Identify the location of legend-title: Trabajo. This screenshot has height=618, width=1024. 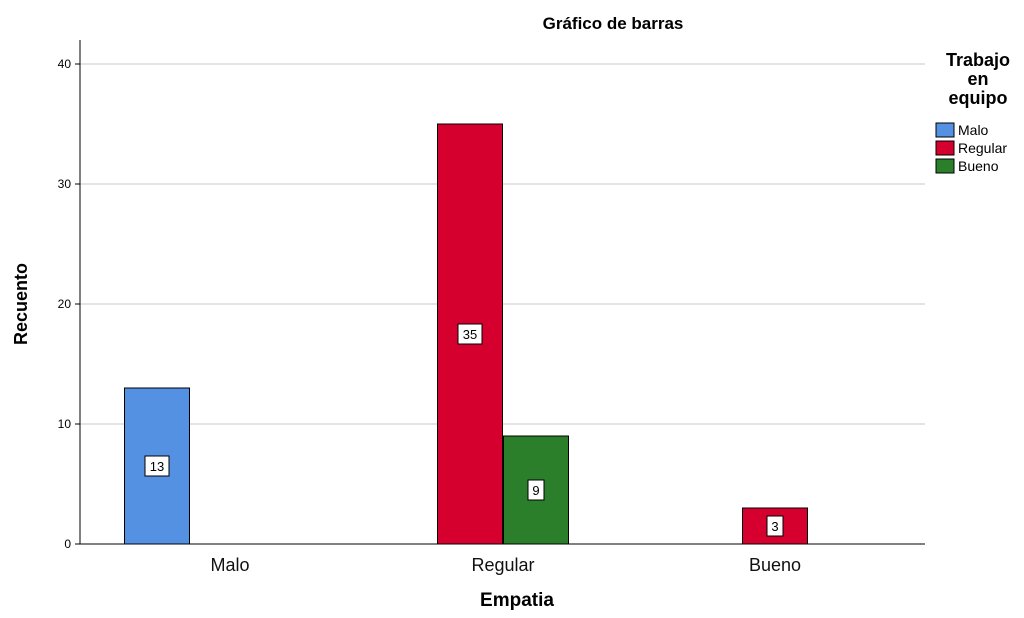
(978, 60).